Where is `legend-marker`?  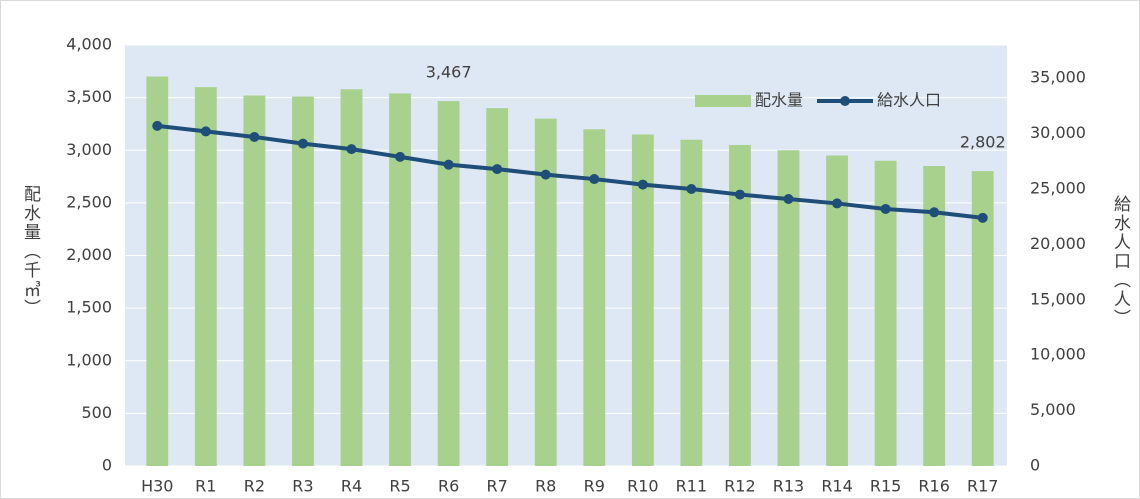
legend-marker is located at coordinates (845, 101).